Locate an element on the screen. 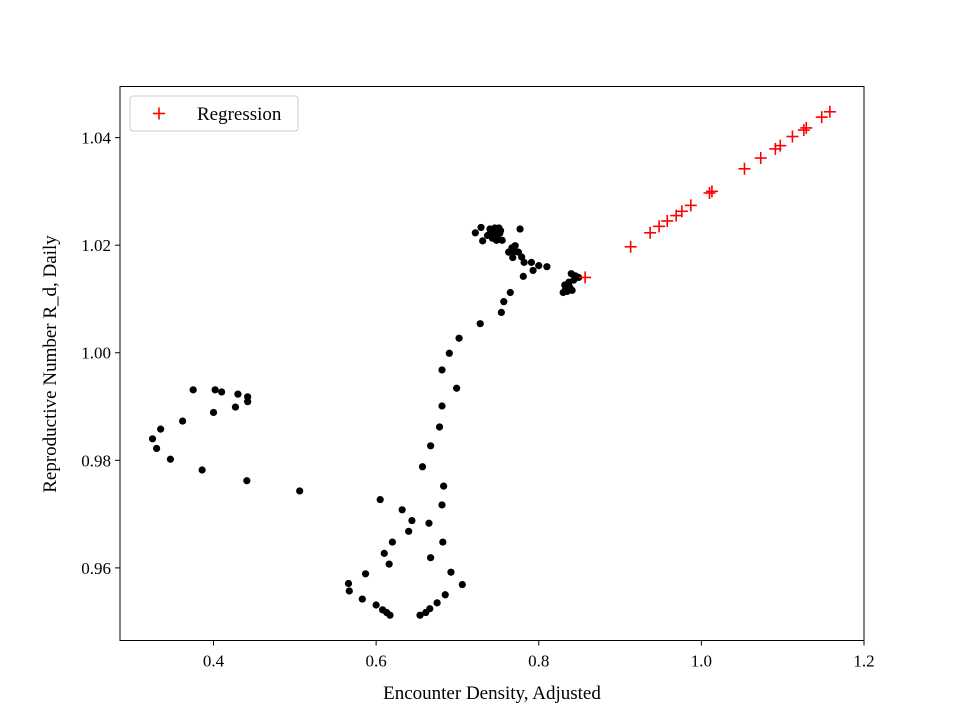 This screenshot has height=720, width=960. y-tick-label: 0.96 is located at coordinates (96, 568).